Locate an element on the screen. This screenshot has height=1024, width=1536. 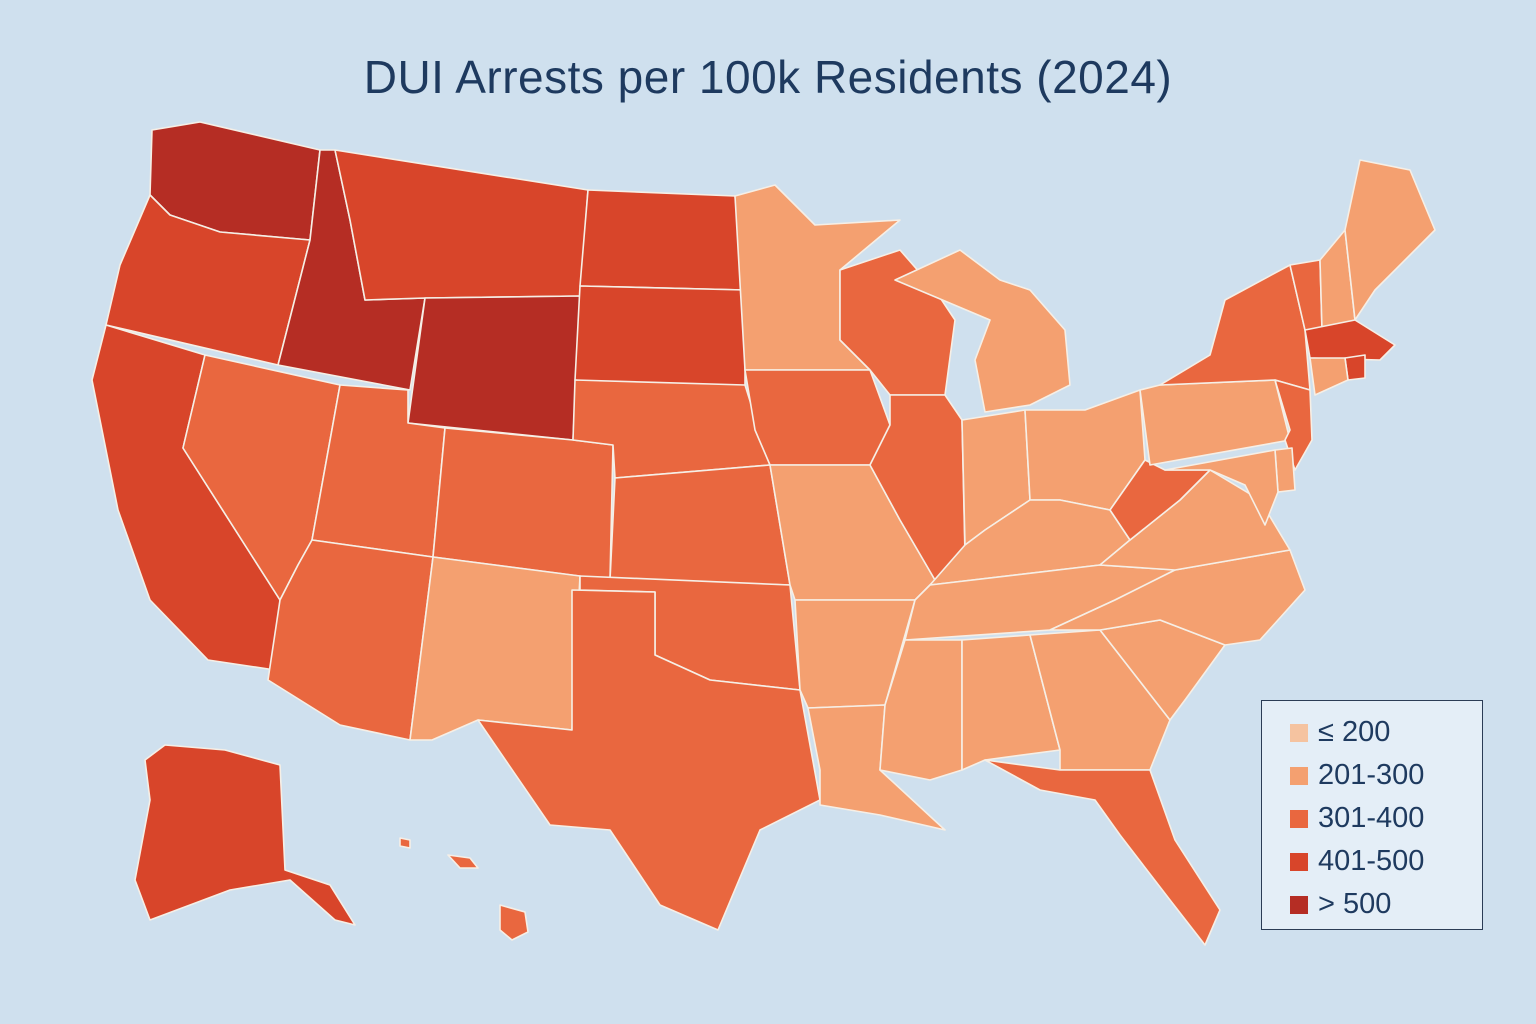
state-me is located at coordinates (1390, 240).